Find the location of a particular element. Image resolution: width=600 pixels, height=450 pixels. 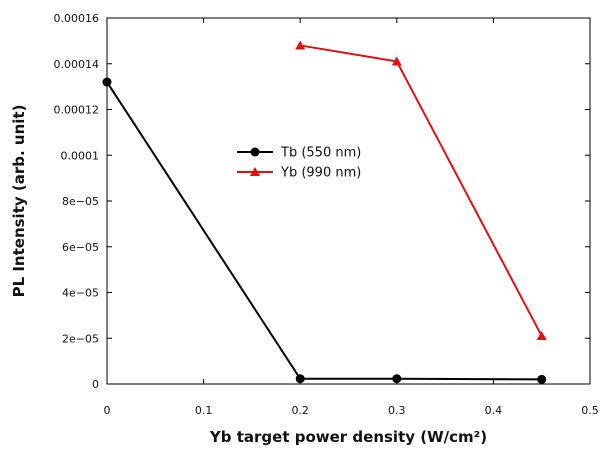

x-axis-label: Yb target power density (W/cm²) is located at coordinates (348, 437).